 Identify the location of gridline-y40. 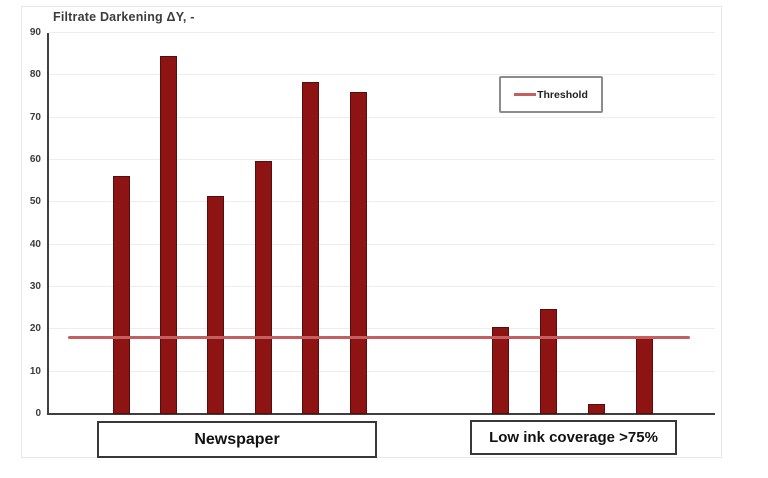
(382, 244).